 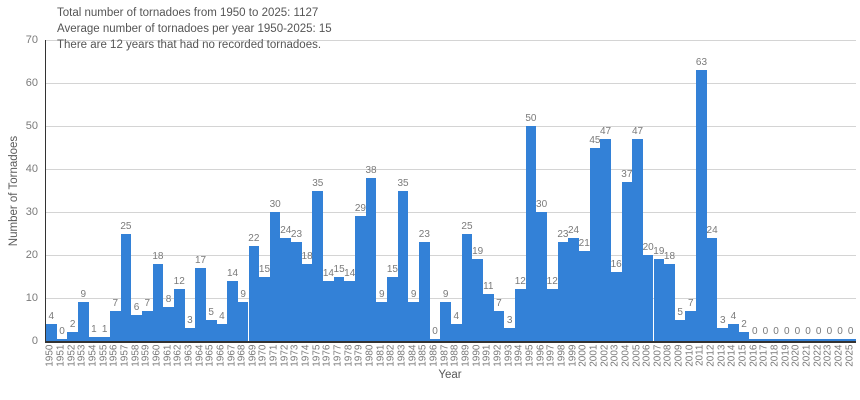 I want to click on bar-2008, so click(x=669, y=302).